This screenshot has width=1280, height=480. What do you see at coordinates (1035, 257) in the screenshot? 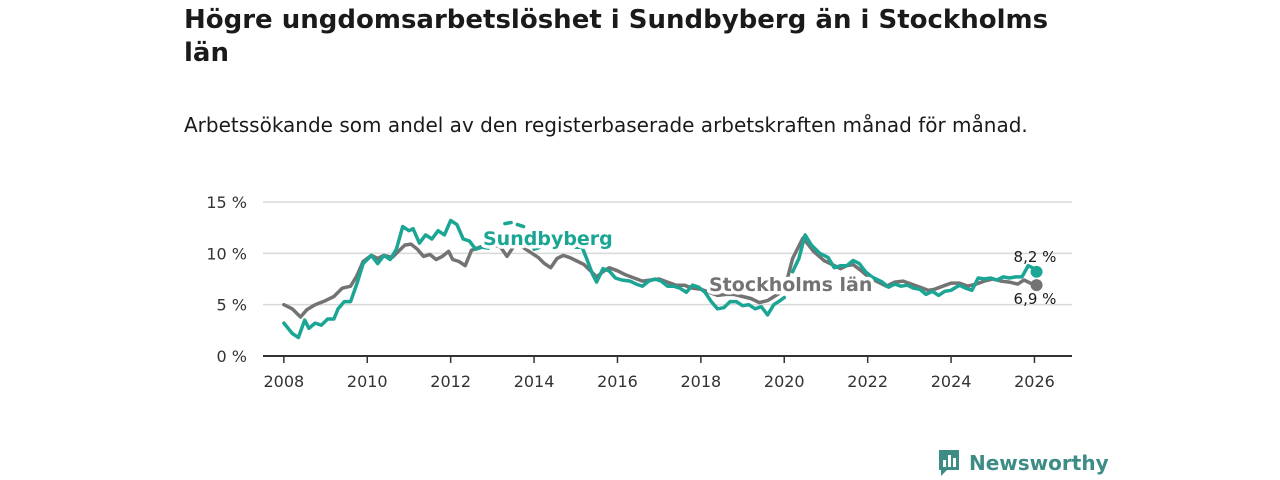
I see `end-label-sundbyberg: 8,2 %` at bounding box center [1035, 257].